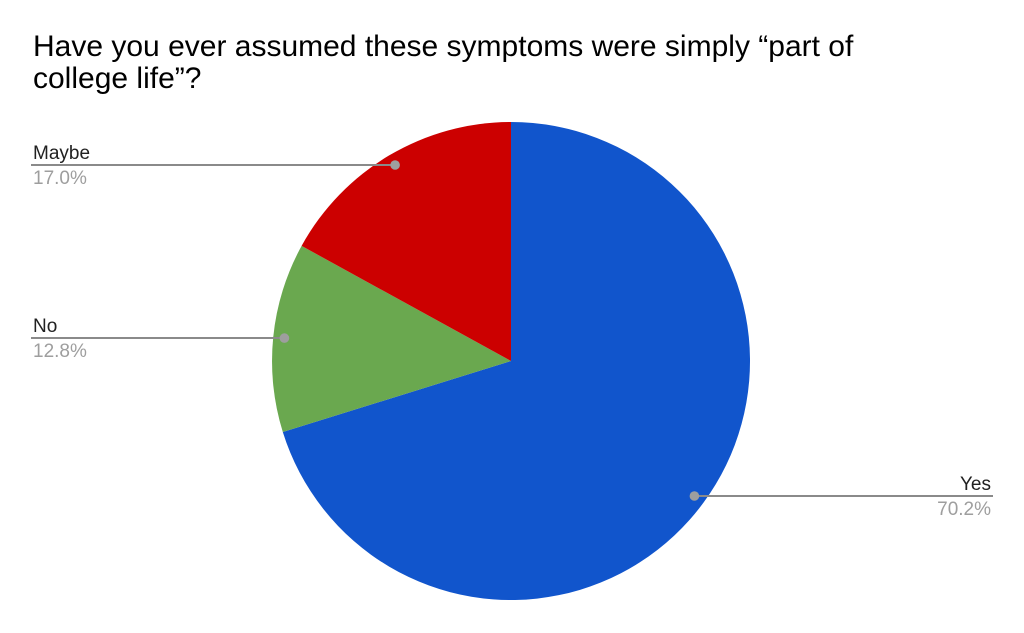 The width and height of the screenshot is (1024, 633). What do you see at coordinates (406, 241) in the screenshot?
I see `pie-slice-maybe` at bounding box center [406, 241].